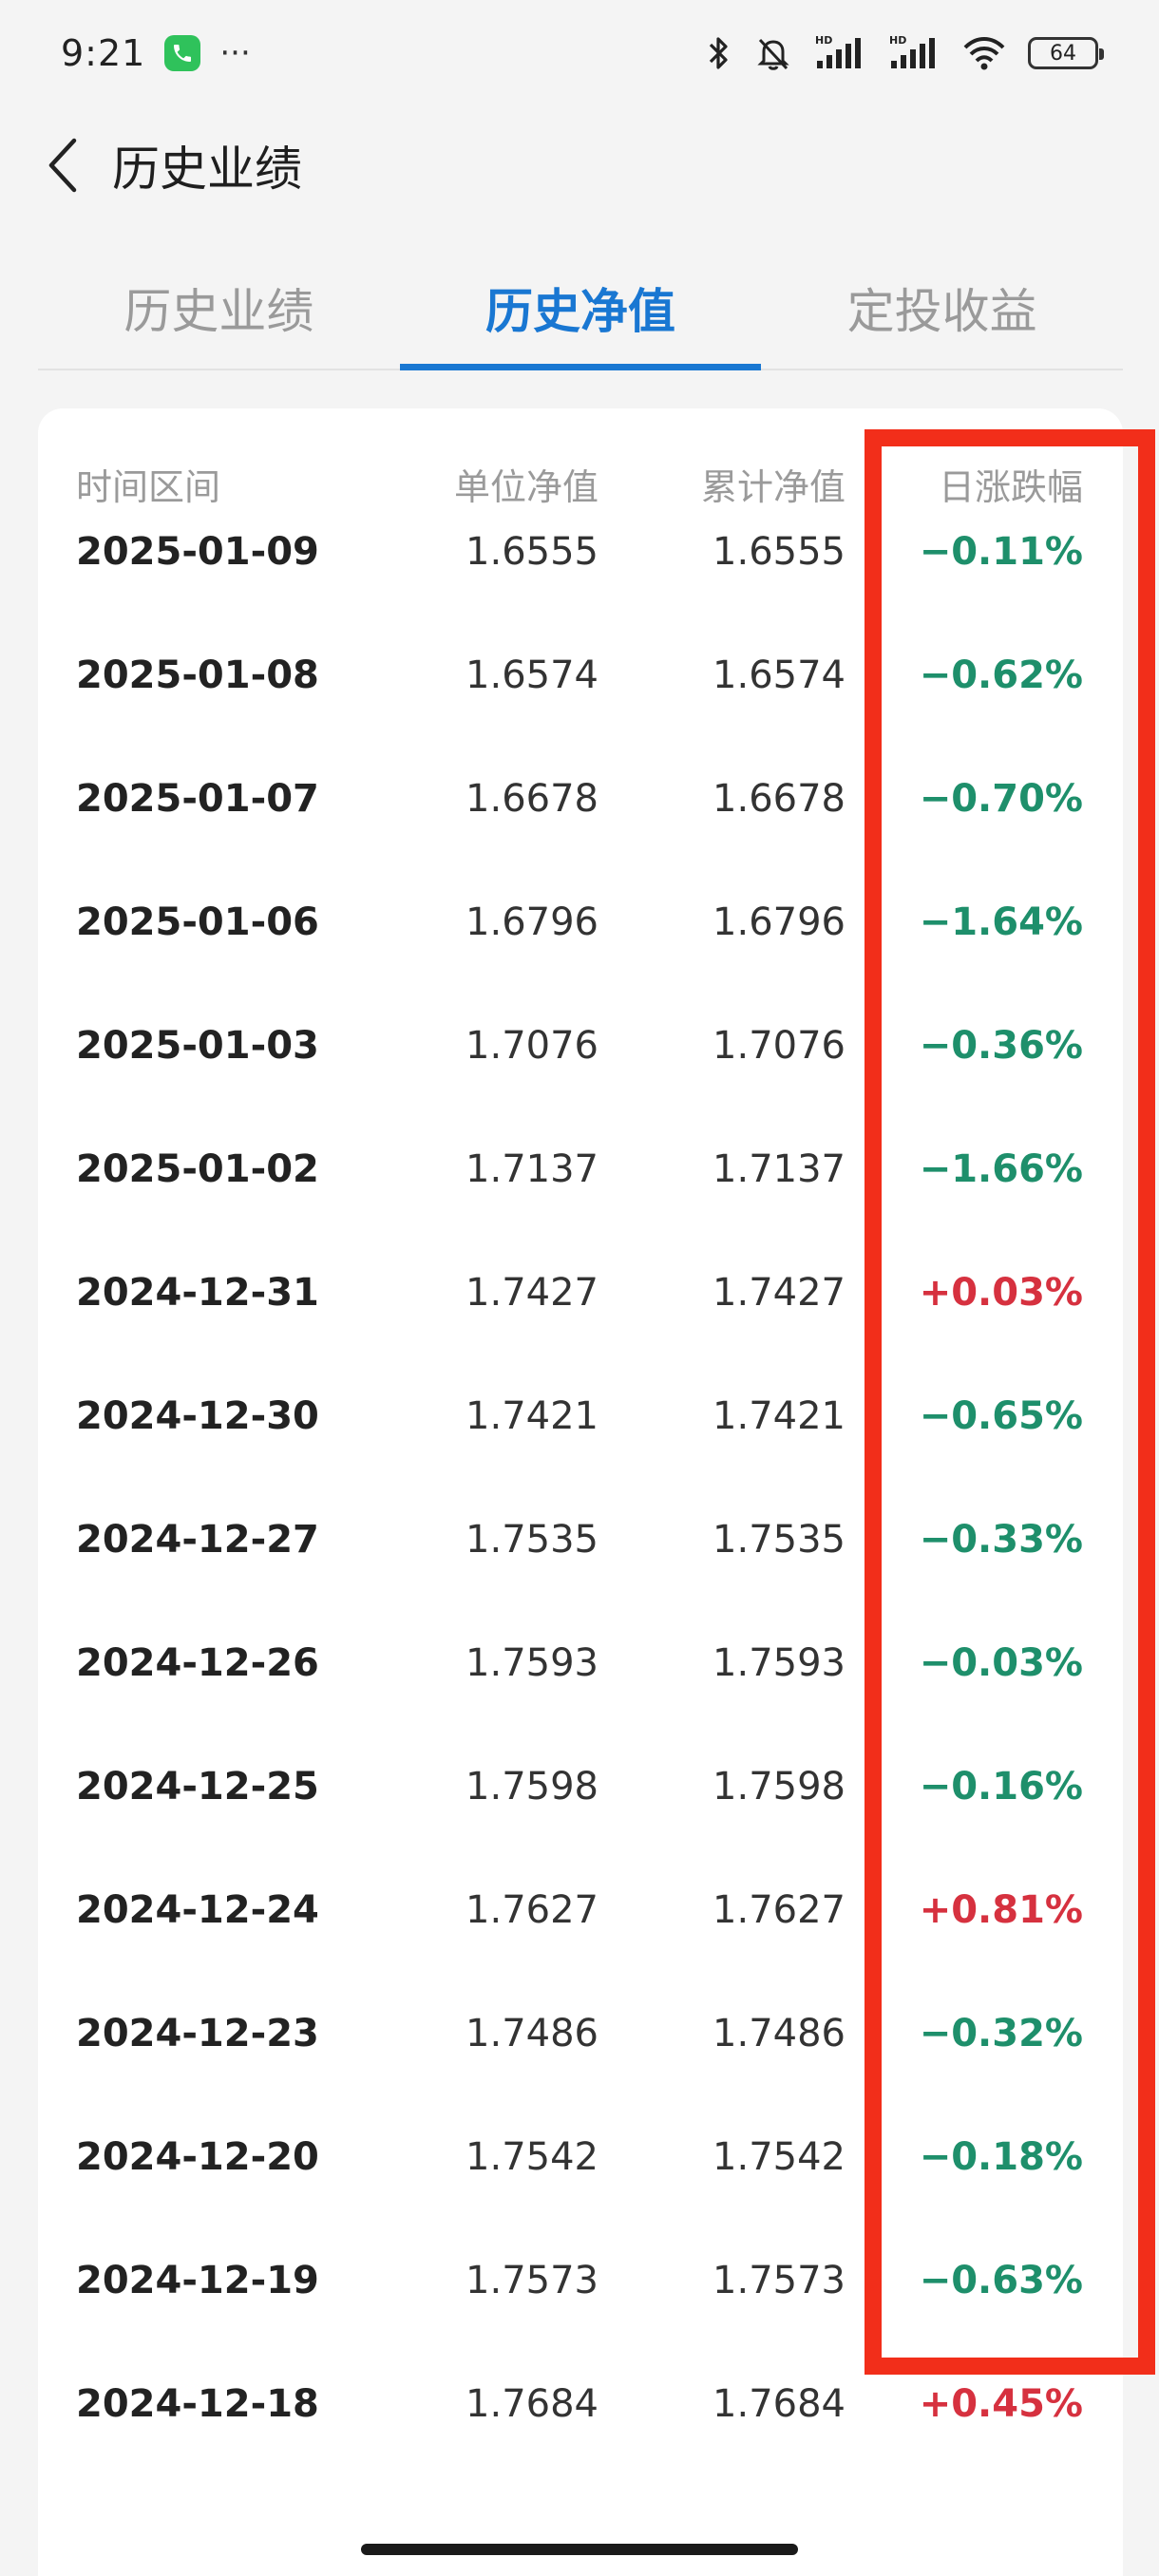  What do you see at coordinates (62, 165) in the screenshot?
I see `chevron-left-icon` at bounding box center [62, 165].